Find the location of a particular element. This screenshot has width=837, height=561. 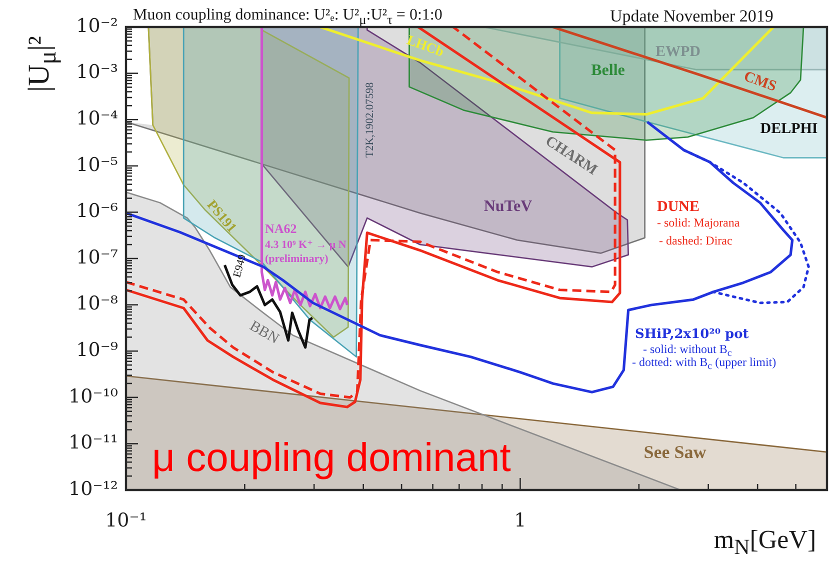

text: DUNE is located at coordinates (678, 207).